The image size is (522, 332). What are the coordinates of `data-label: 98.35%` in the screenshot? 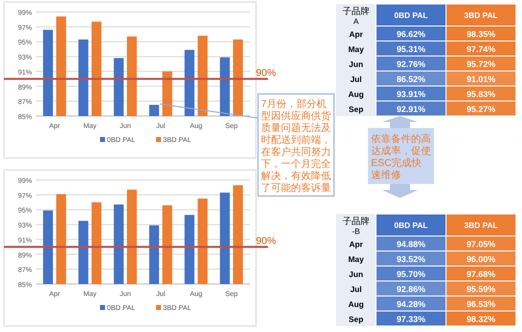 It's located at (481, 34).